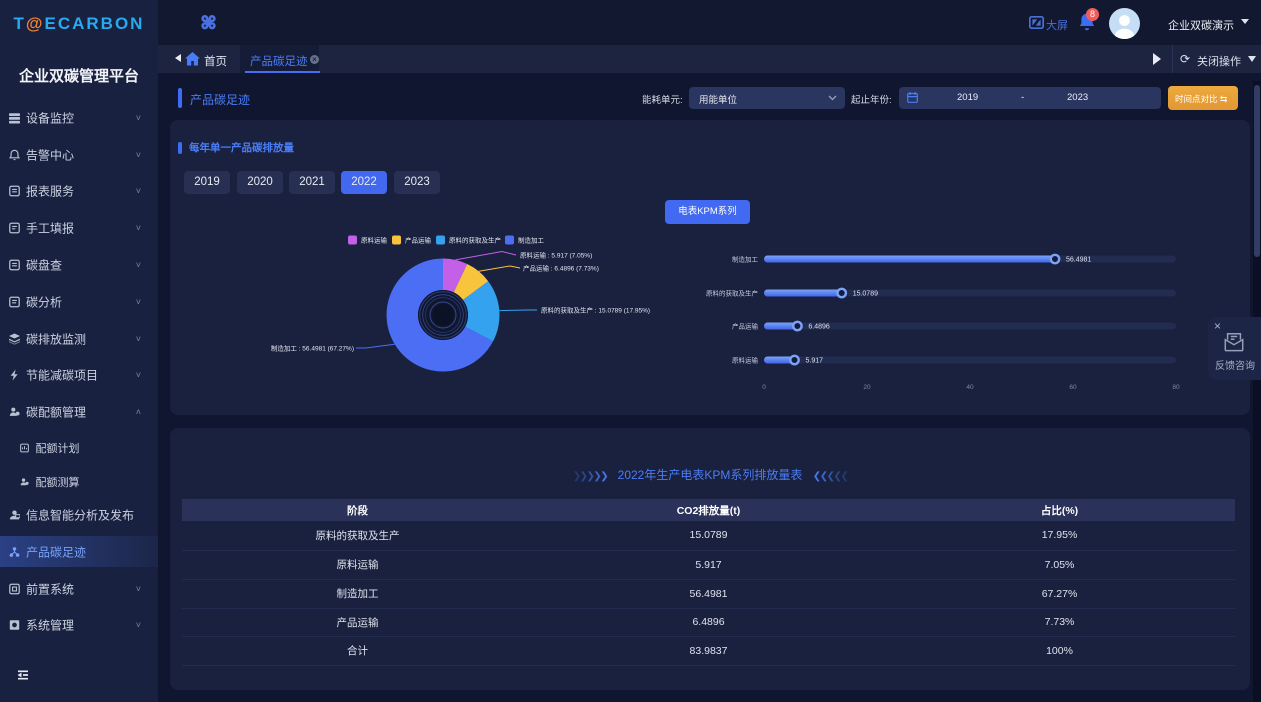 This screenshot has width=1261, height=702. I want to click on svg-text: 56.4981, so click(1078, 260).